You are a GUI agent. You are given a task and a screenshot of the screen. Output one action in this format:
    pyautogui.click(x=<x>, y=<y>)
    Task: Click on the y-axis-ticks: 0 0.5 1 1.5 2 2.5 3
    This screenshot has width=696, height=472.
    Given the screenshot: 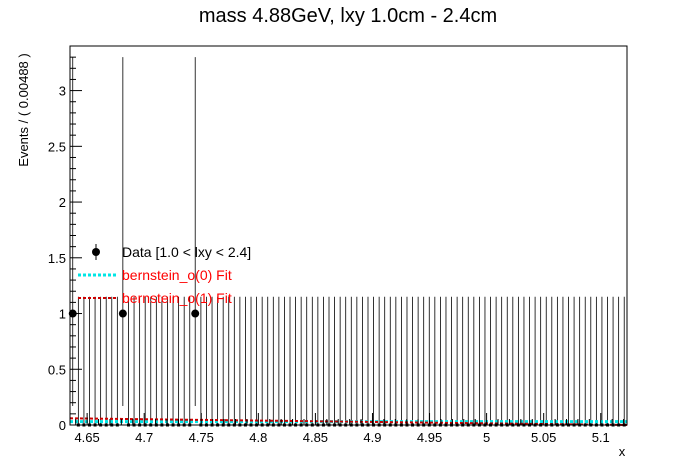 What is the action you would take?
    pyautogui.click(x=65, y=239)
    